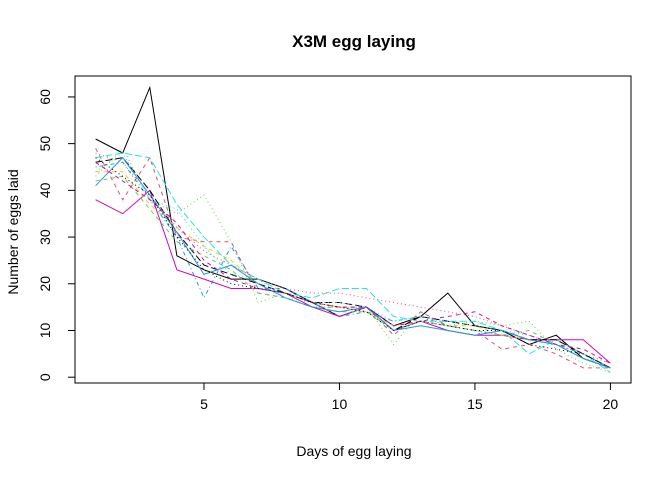  I want to click on y-tick-label: 40, so click(45, 190).